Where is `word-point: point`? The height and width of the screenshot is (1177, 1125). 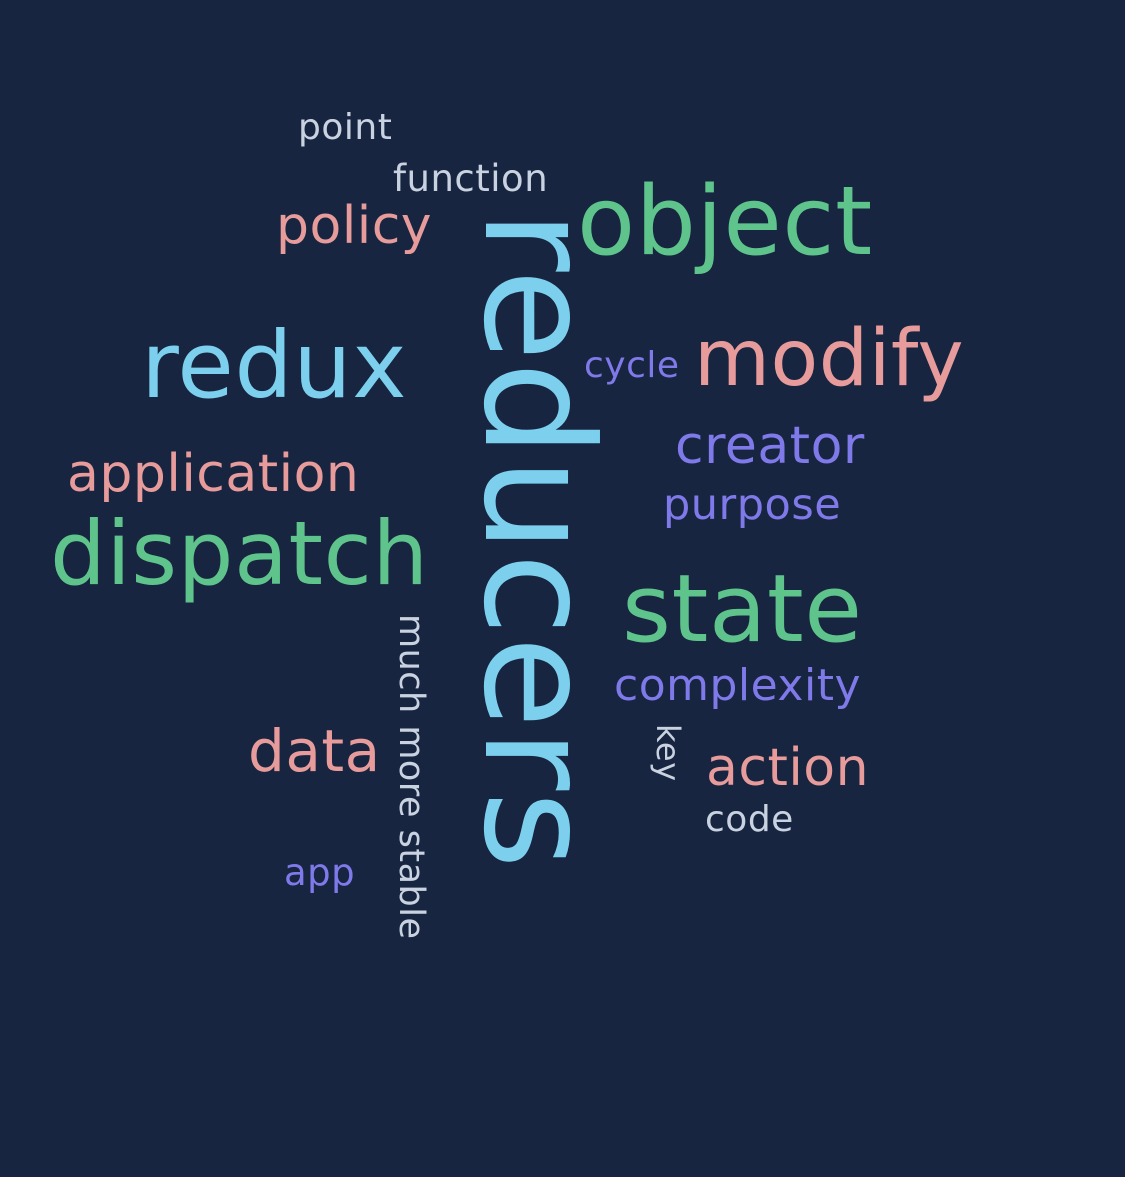
word-point: point is located at coordinates (345, 127).